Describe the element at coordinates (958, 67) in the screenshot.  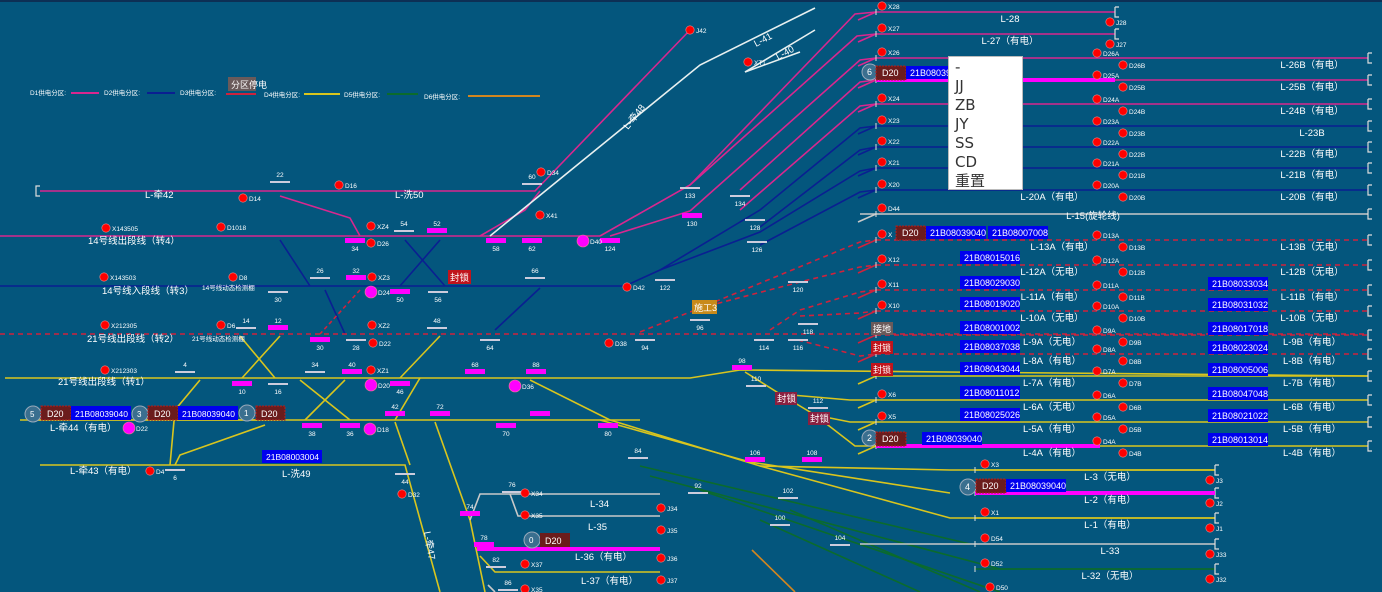
I see `dropdown-option-none: -` at that location.